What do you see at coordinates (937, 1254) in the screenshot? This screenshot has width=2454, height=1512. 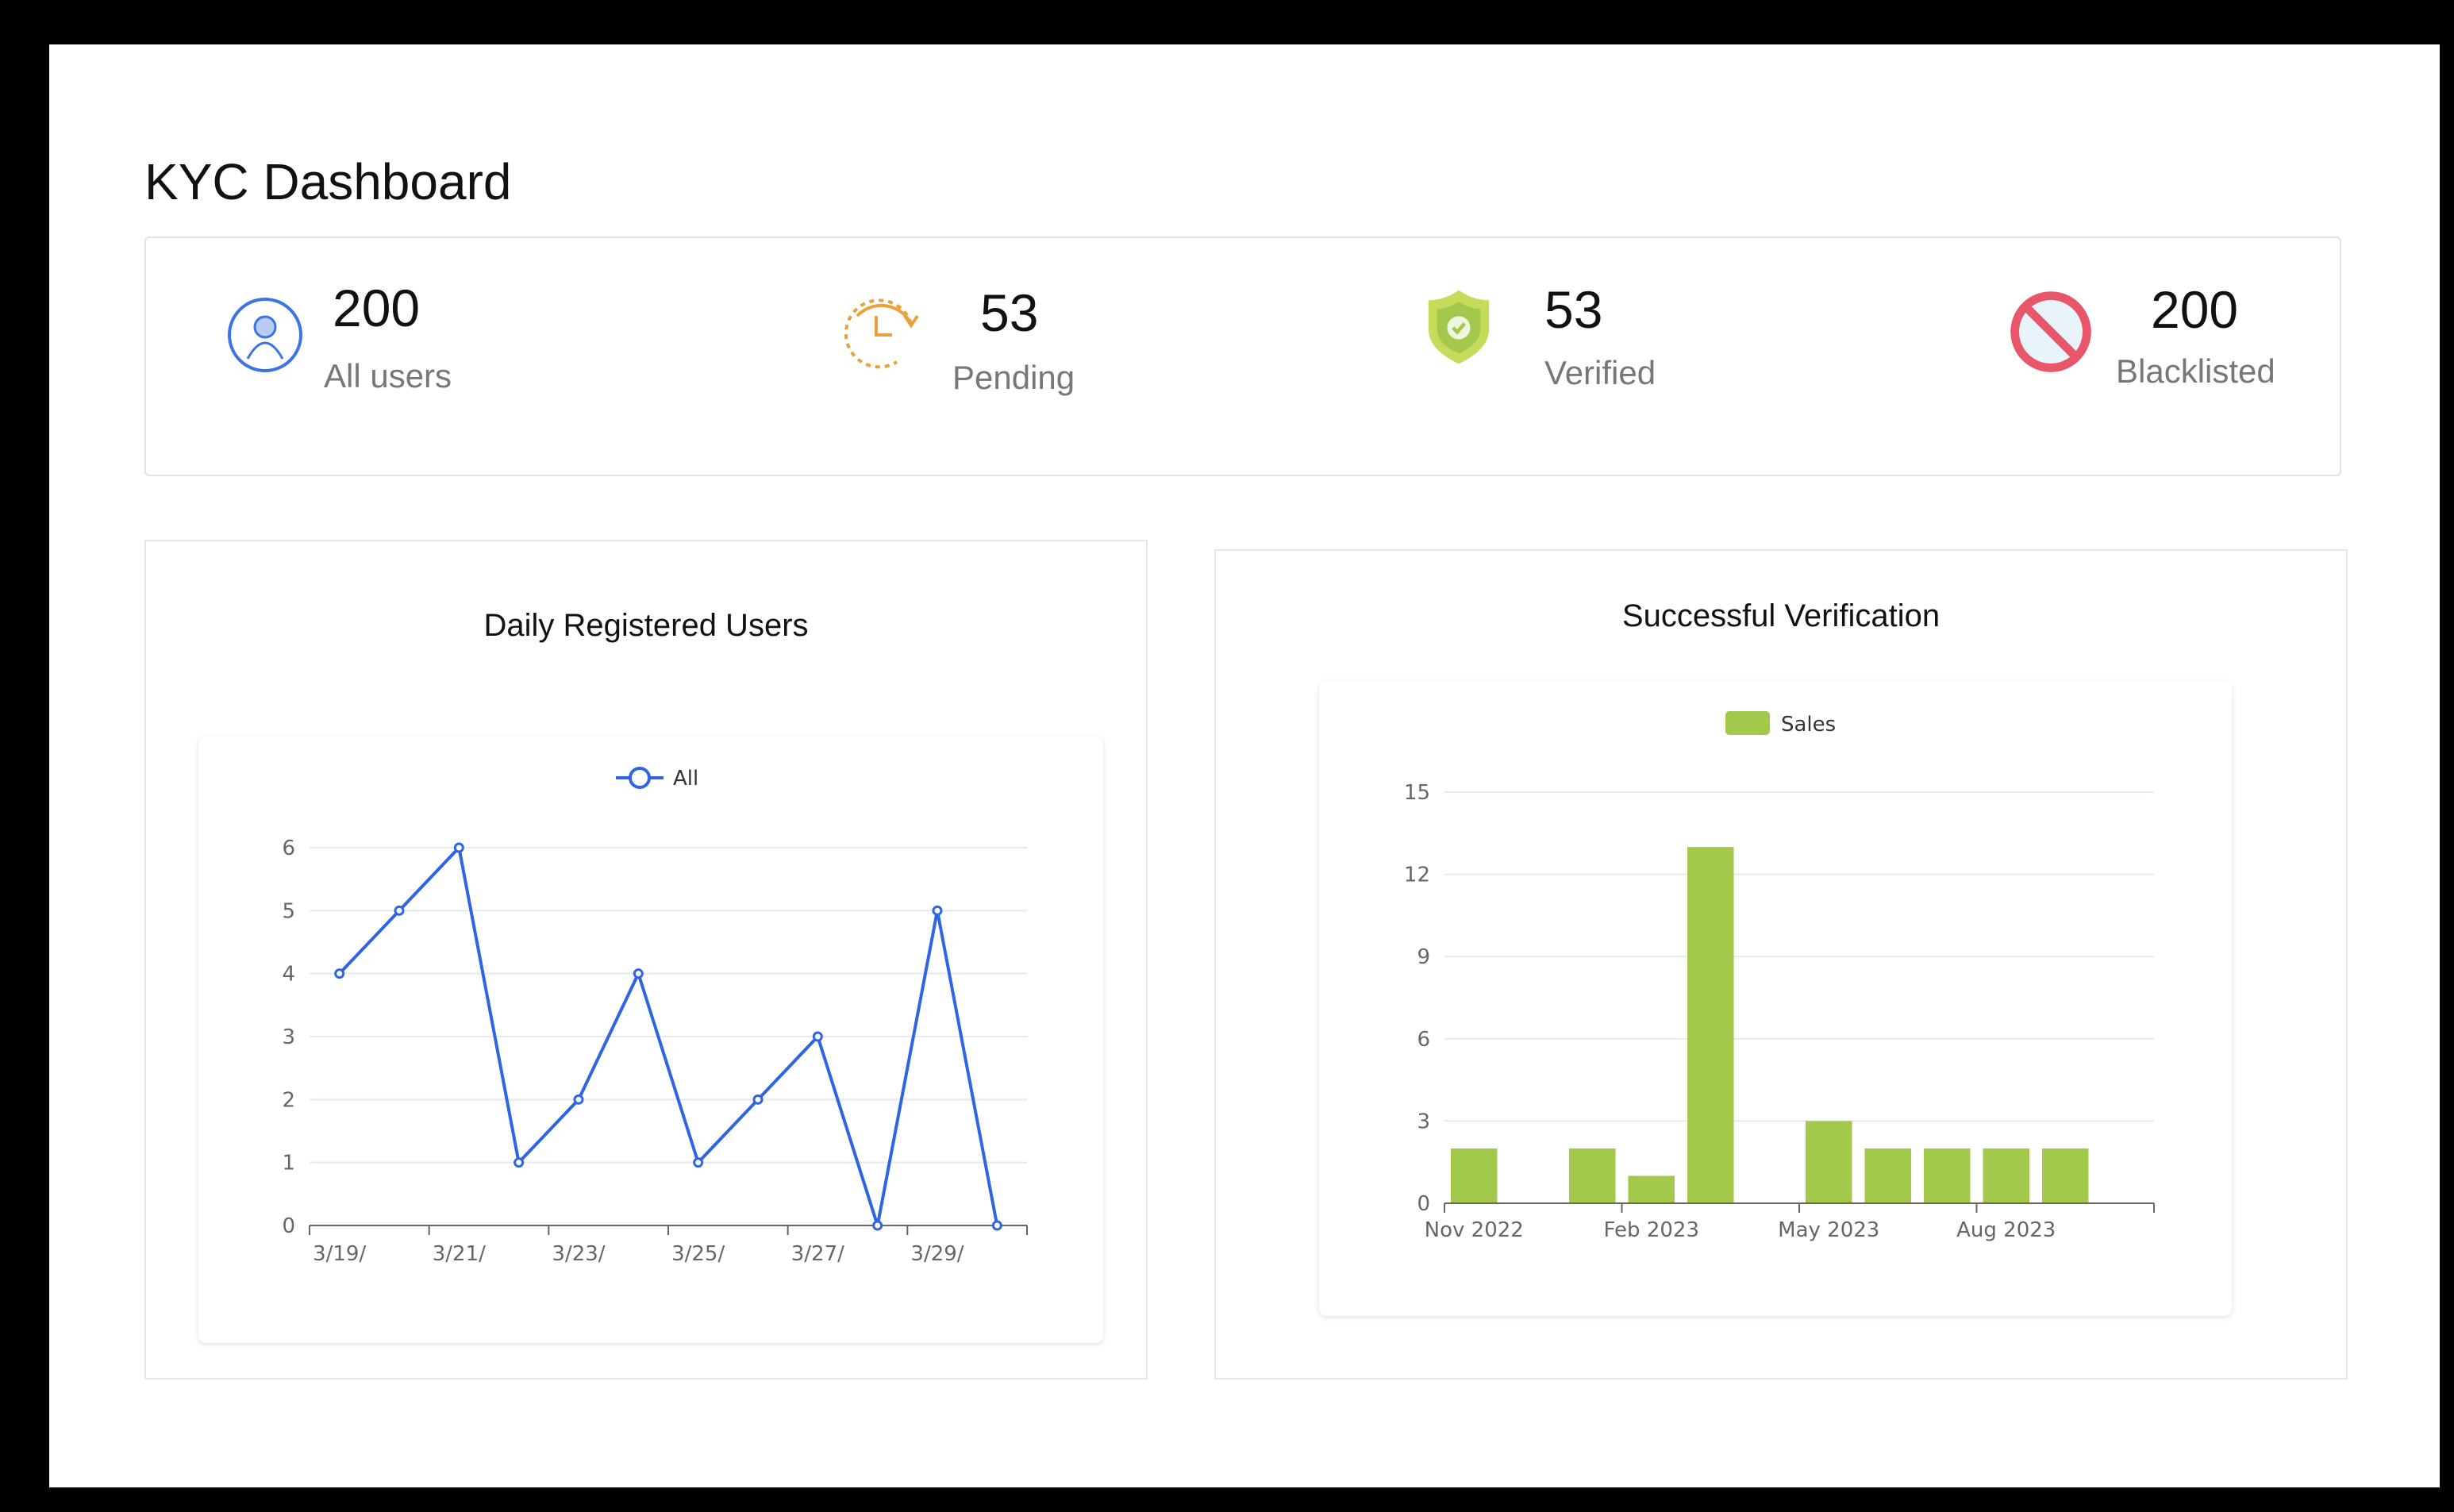 I see `x-tick-label: 3/29/` at bounding box center [937, 1254].